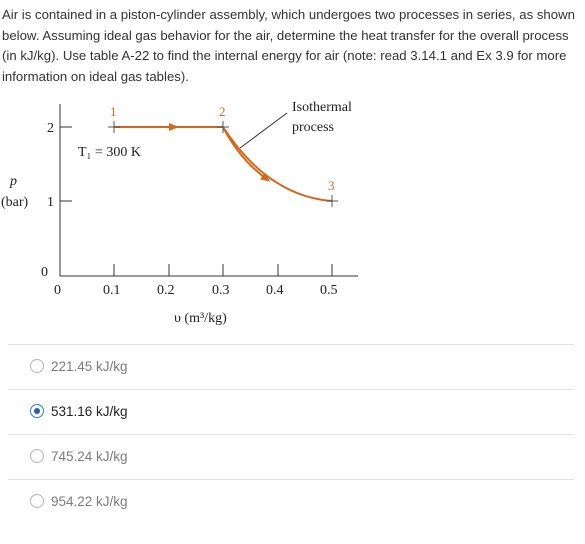  What do you see at coordinates (113, 111) in the screenshot?
I see `state-label-1: 1` at bounding box center [113, 111].